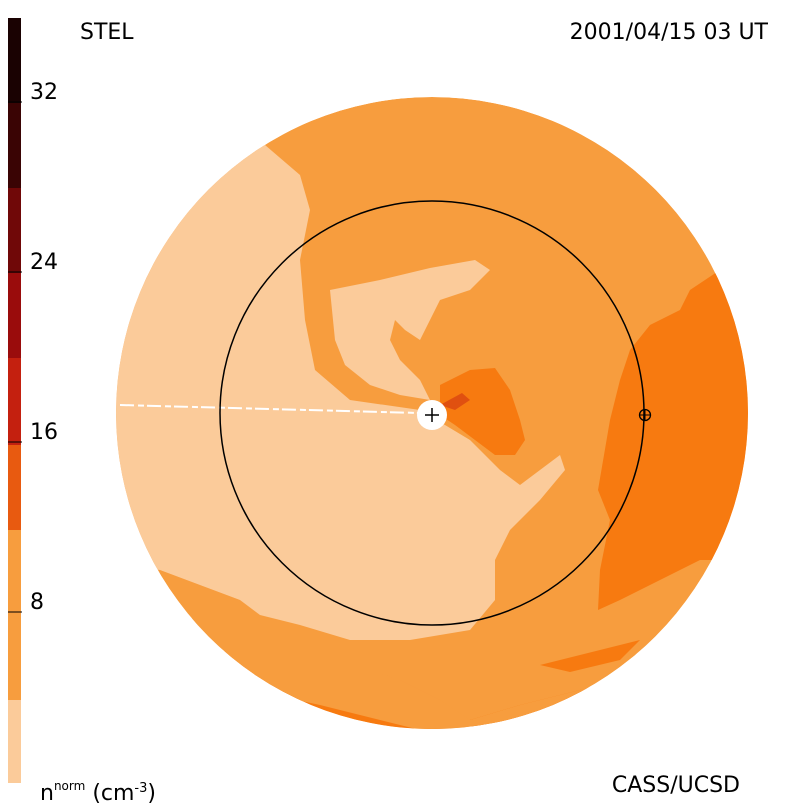 The width and height of the screenshot is (800, 806). What do you see at coordinates (44, 432) in the screenshot?
I see `tick-label-16: 16` at bounding box center [44, 432].